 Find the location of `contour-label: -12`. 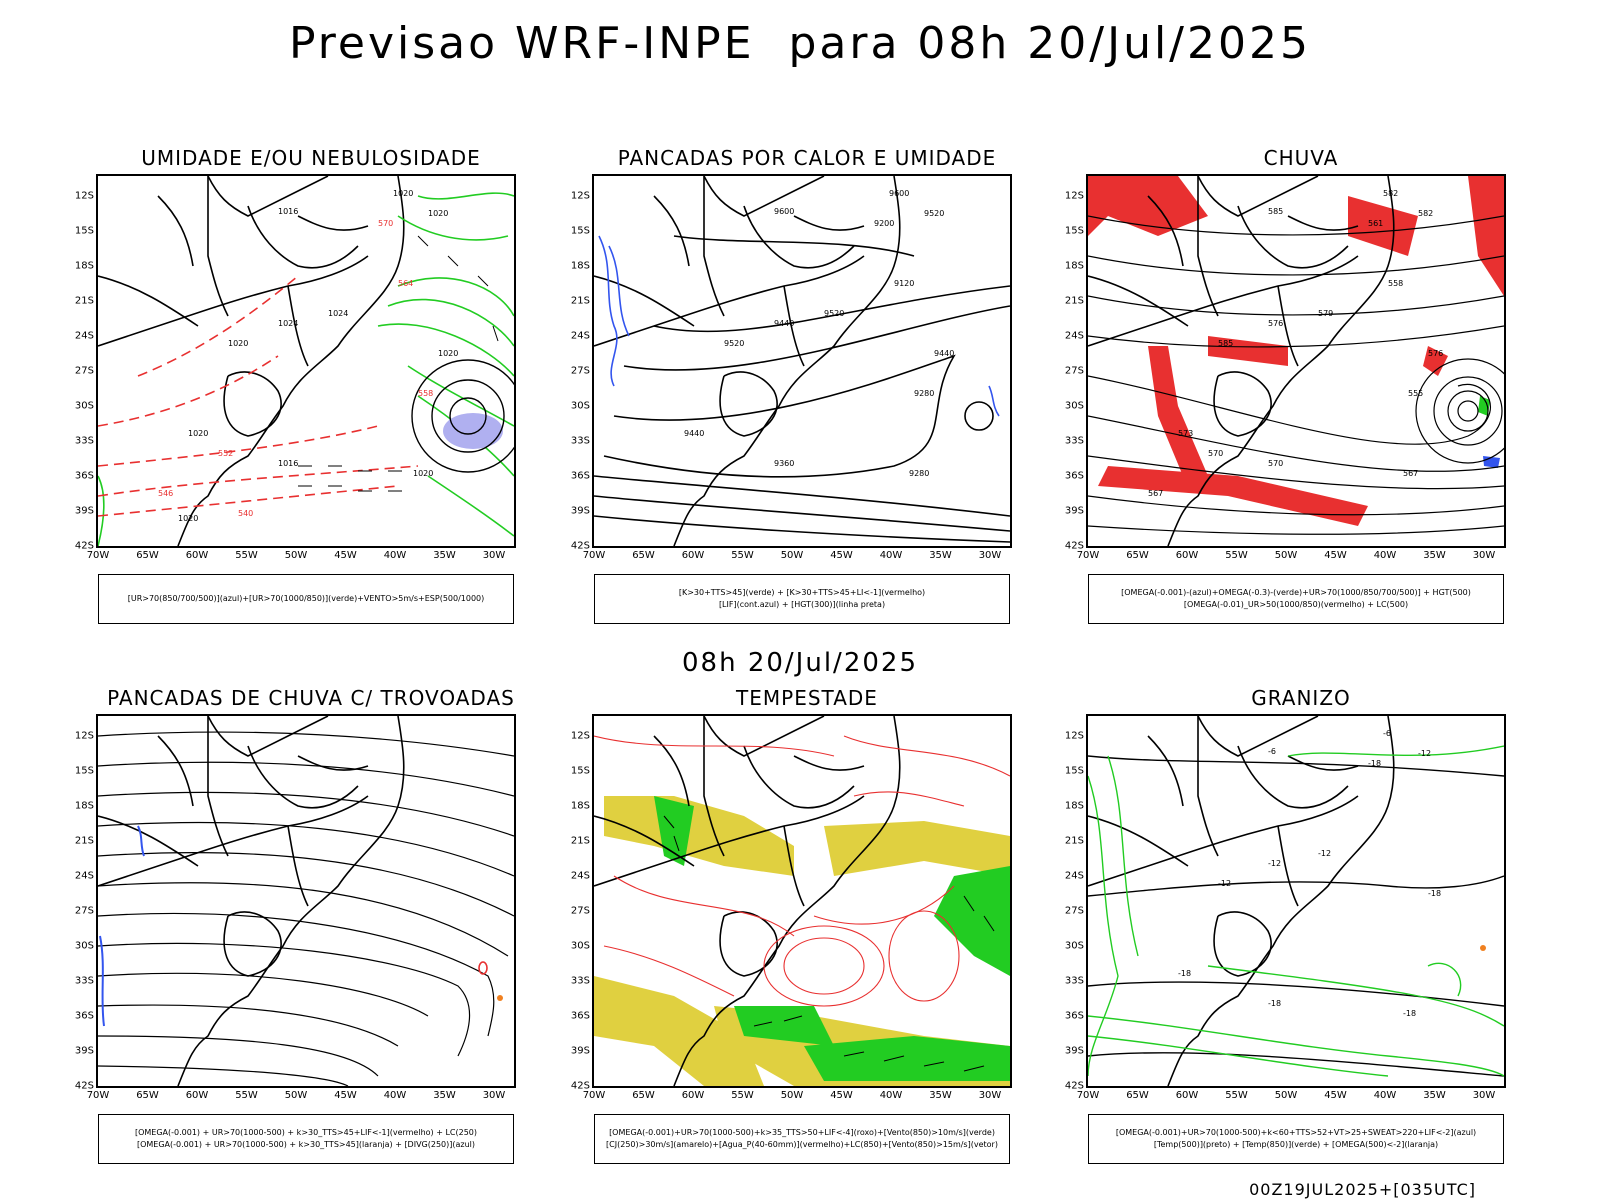

contour-label: -12 is located at coordinates (1274, 863).